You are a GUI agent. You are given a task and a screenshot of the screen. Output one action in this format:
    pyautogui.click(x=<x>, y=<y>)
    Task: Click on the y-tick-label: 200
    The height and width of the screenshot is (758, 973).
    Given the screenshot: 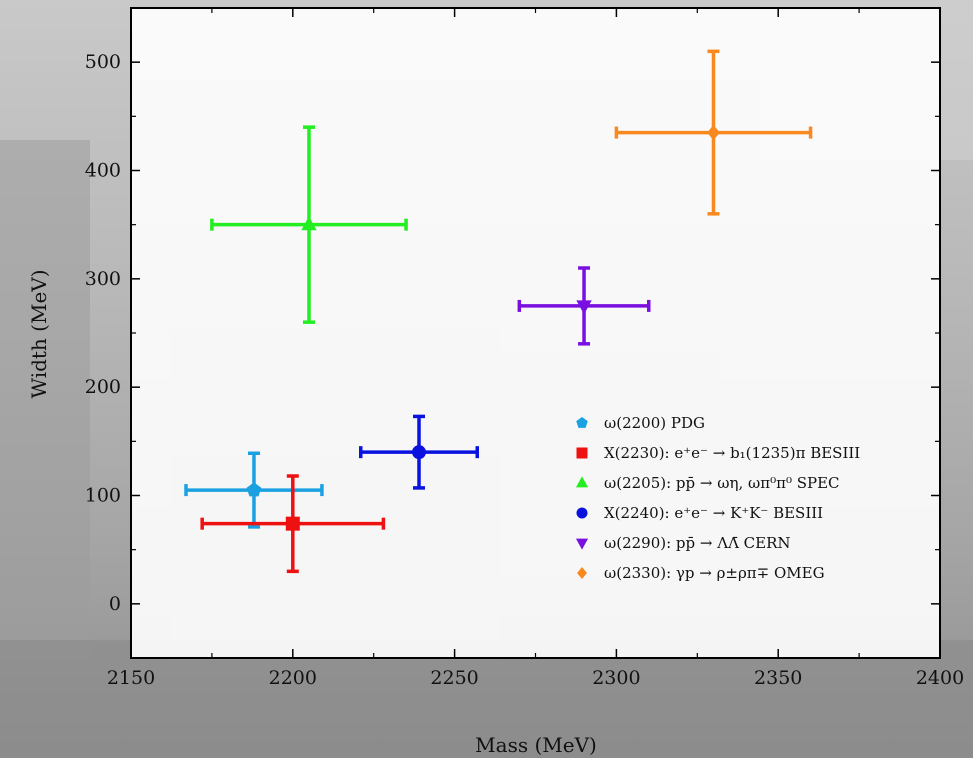 What is the action you would take?
    pyautogui.click(x=103, y=387)
    